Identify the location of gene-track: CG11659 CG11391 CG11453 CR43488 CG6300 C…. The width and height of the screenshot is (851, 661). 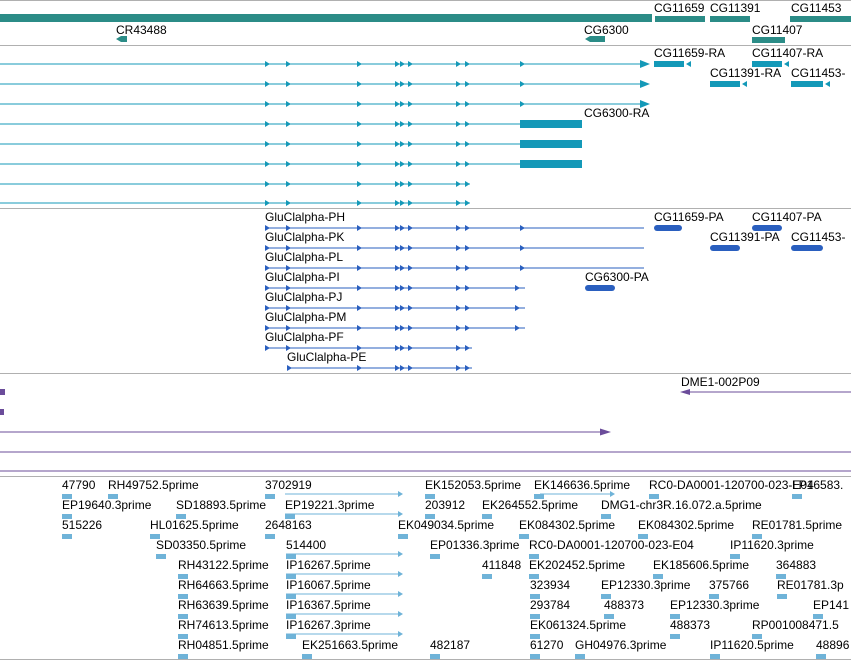
(425, 22).